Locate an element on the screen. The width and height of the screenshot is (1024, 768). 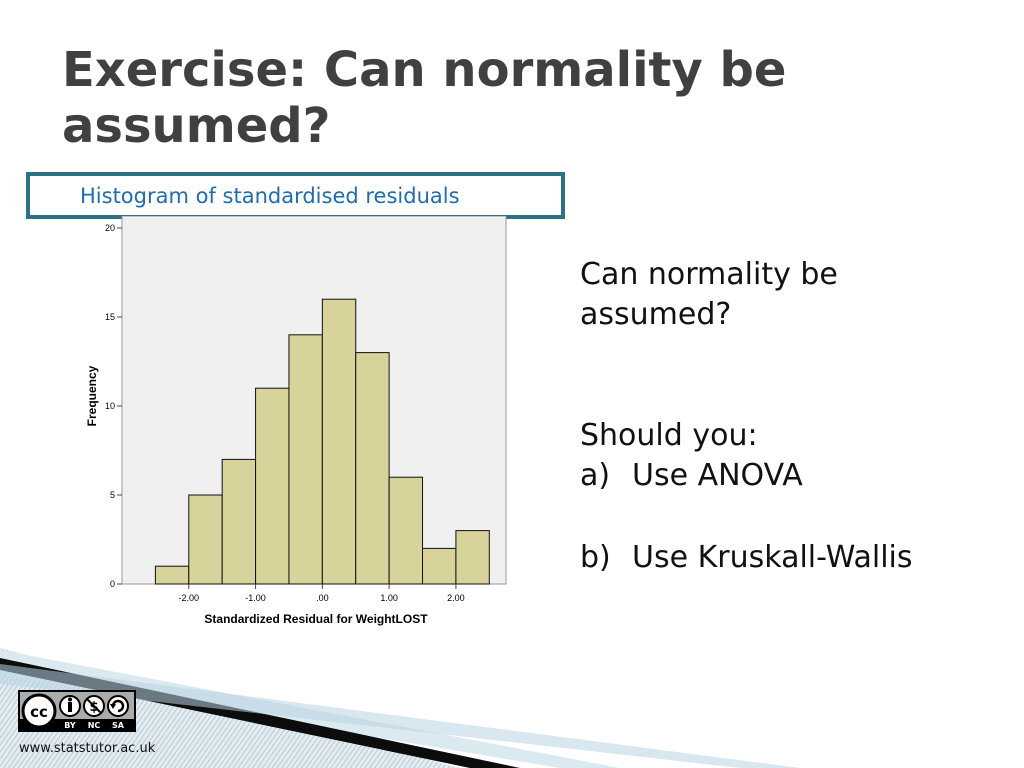
y-tick-label-4: 20 is located at coordinates (110, 228).